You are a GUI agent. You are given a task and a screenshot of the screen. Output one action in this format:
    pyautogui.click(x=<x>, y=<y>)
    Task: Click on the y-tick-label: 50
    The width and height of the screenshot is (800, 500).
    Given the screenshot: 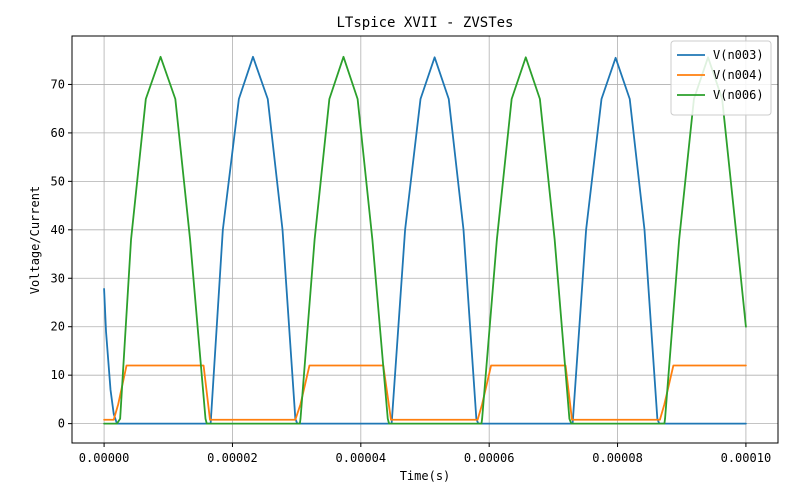 What is the action you would take?
    pyautogui.click(x=58, y=181)
    